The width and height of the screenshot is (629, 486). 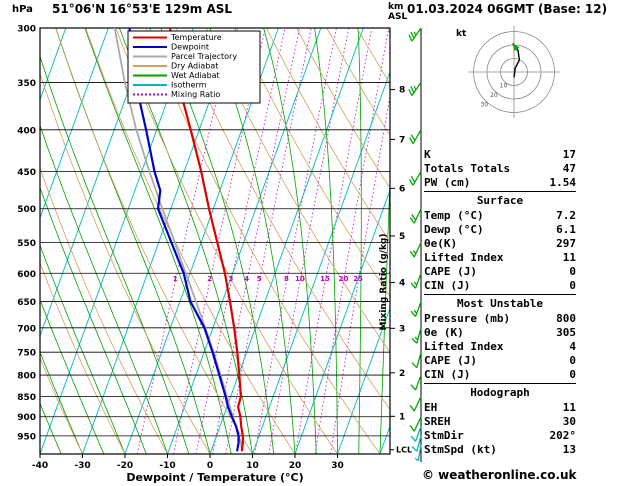 I want to click on mixing-ratio-label: 8, so click(x=286, y=279).